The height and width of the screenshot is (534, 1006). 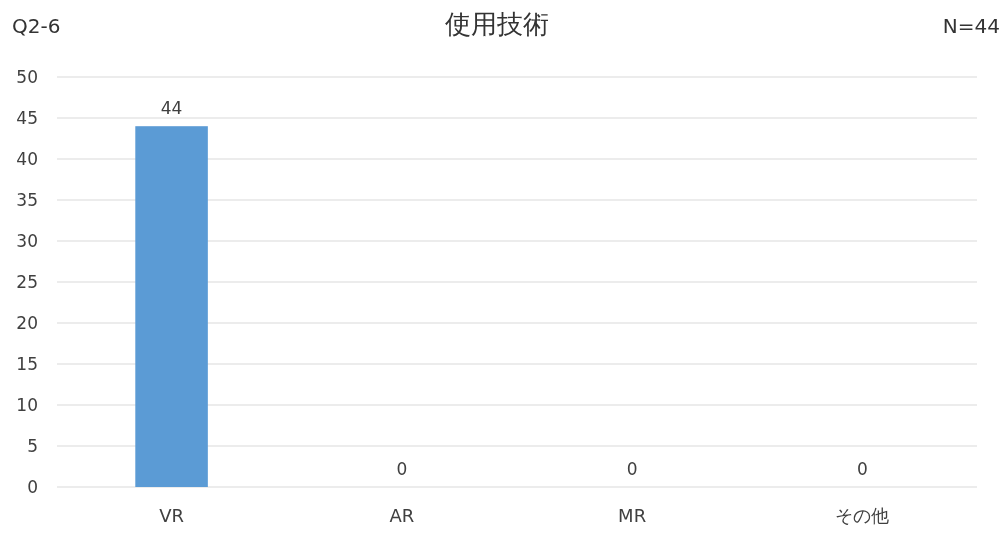 What do you see at coordinates (171, 108) in the screenshot?
I see `data-label: 44` at bounding box center [171, 108].